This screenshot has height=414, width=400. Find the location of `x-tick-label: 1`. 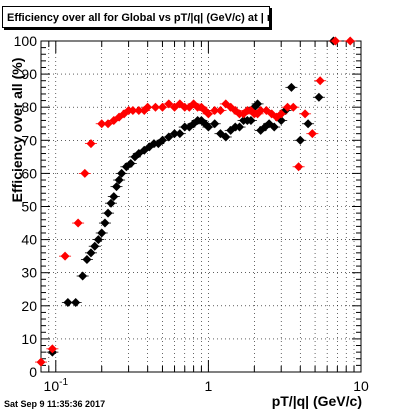

x-tick-label: 1 is located at coordinates (208, 386).